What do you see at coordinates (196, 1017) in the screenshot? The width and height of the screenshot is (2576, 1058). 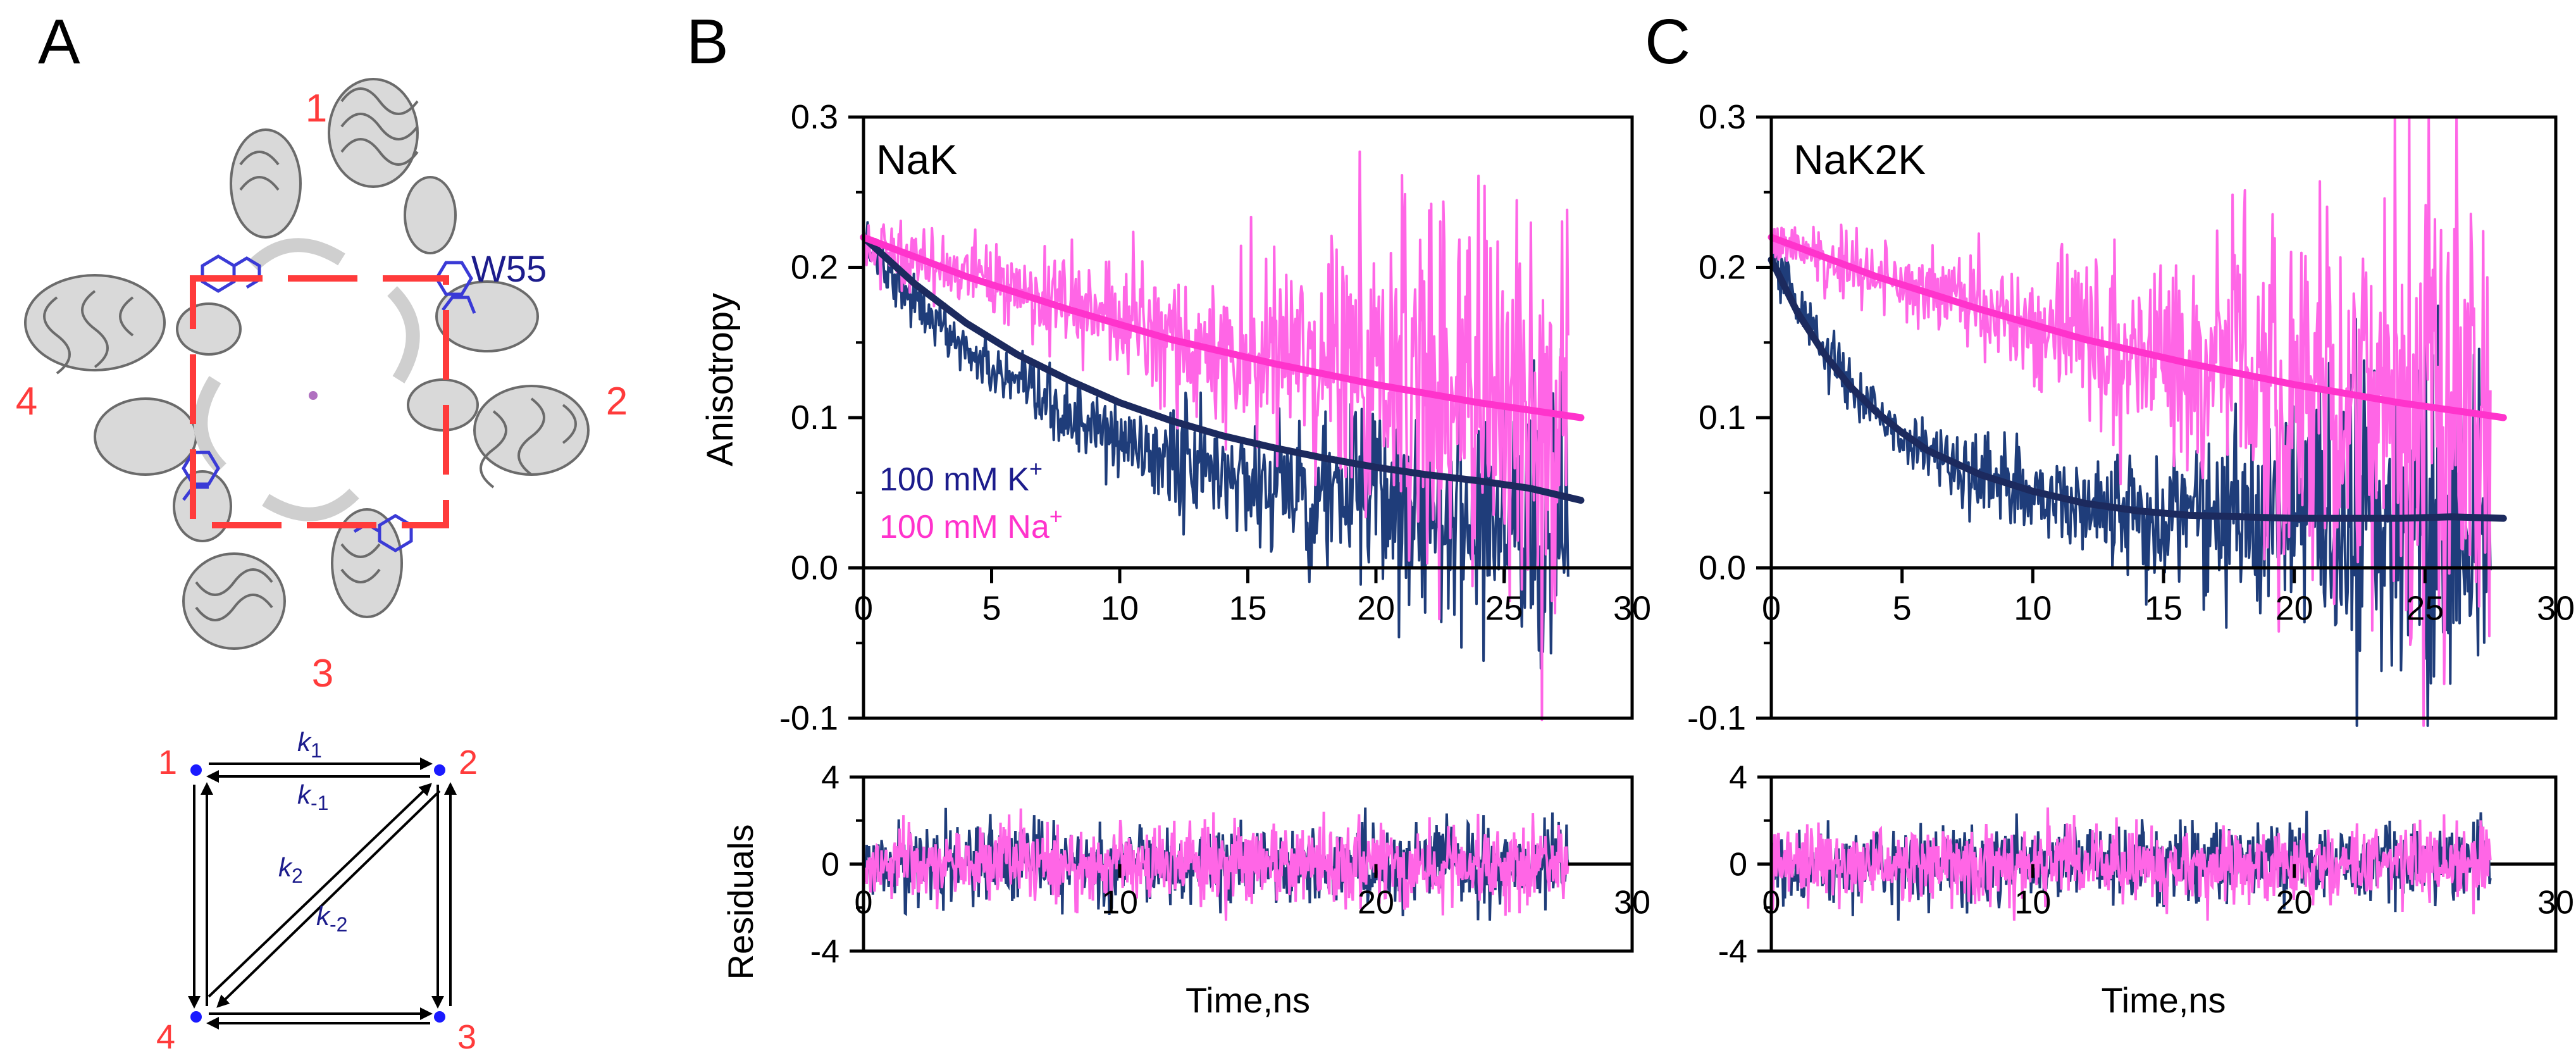 I see `node-4-icon` at bounding box center [196, 1017].